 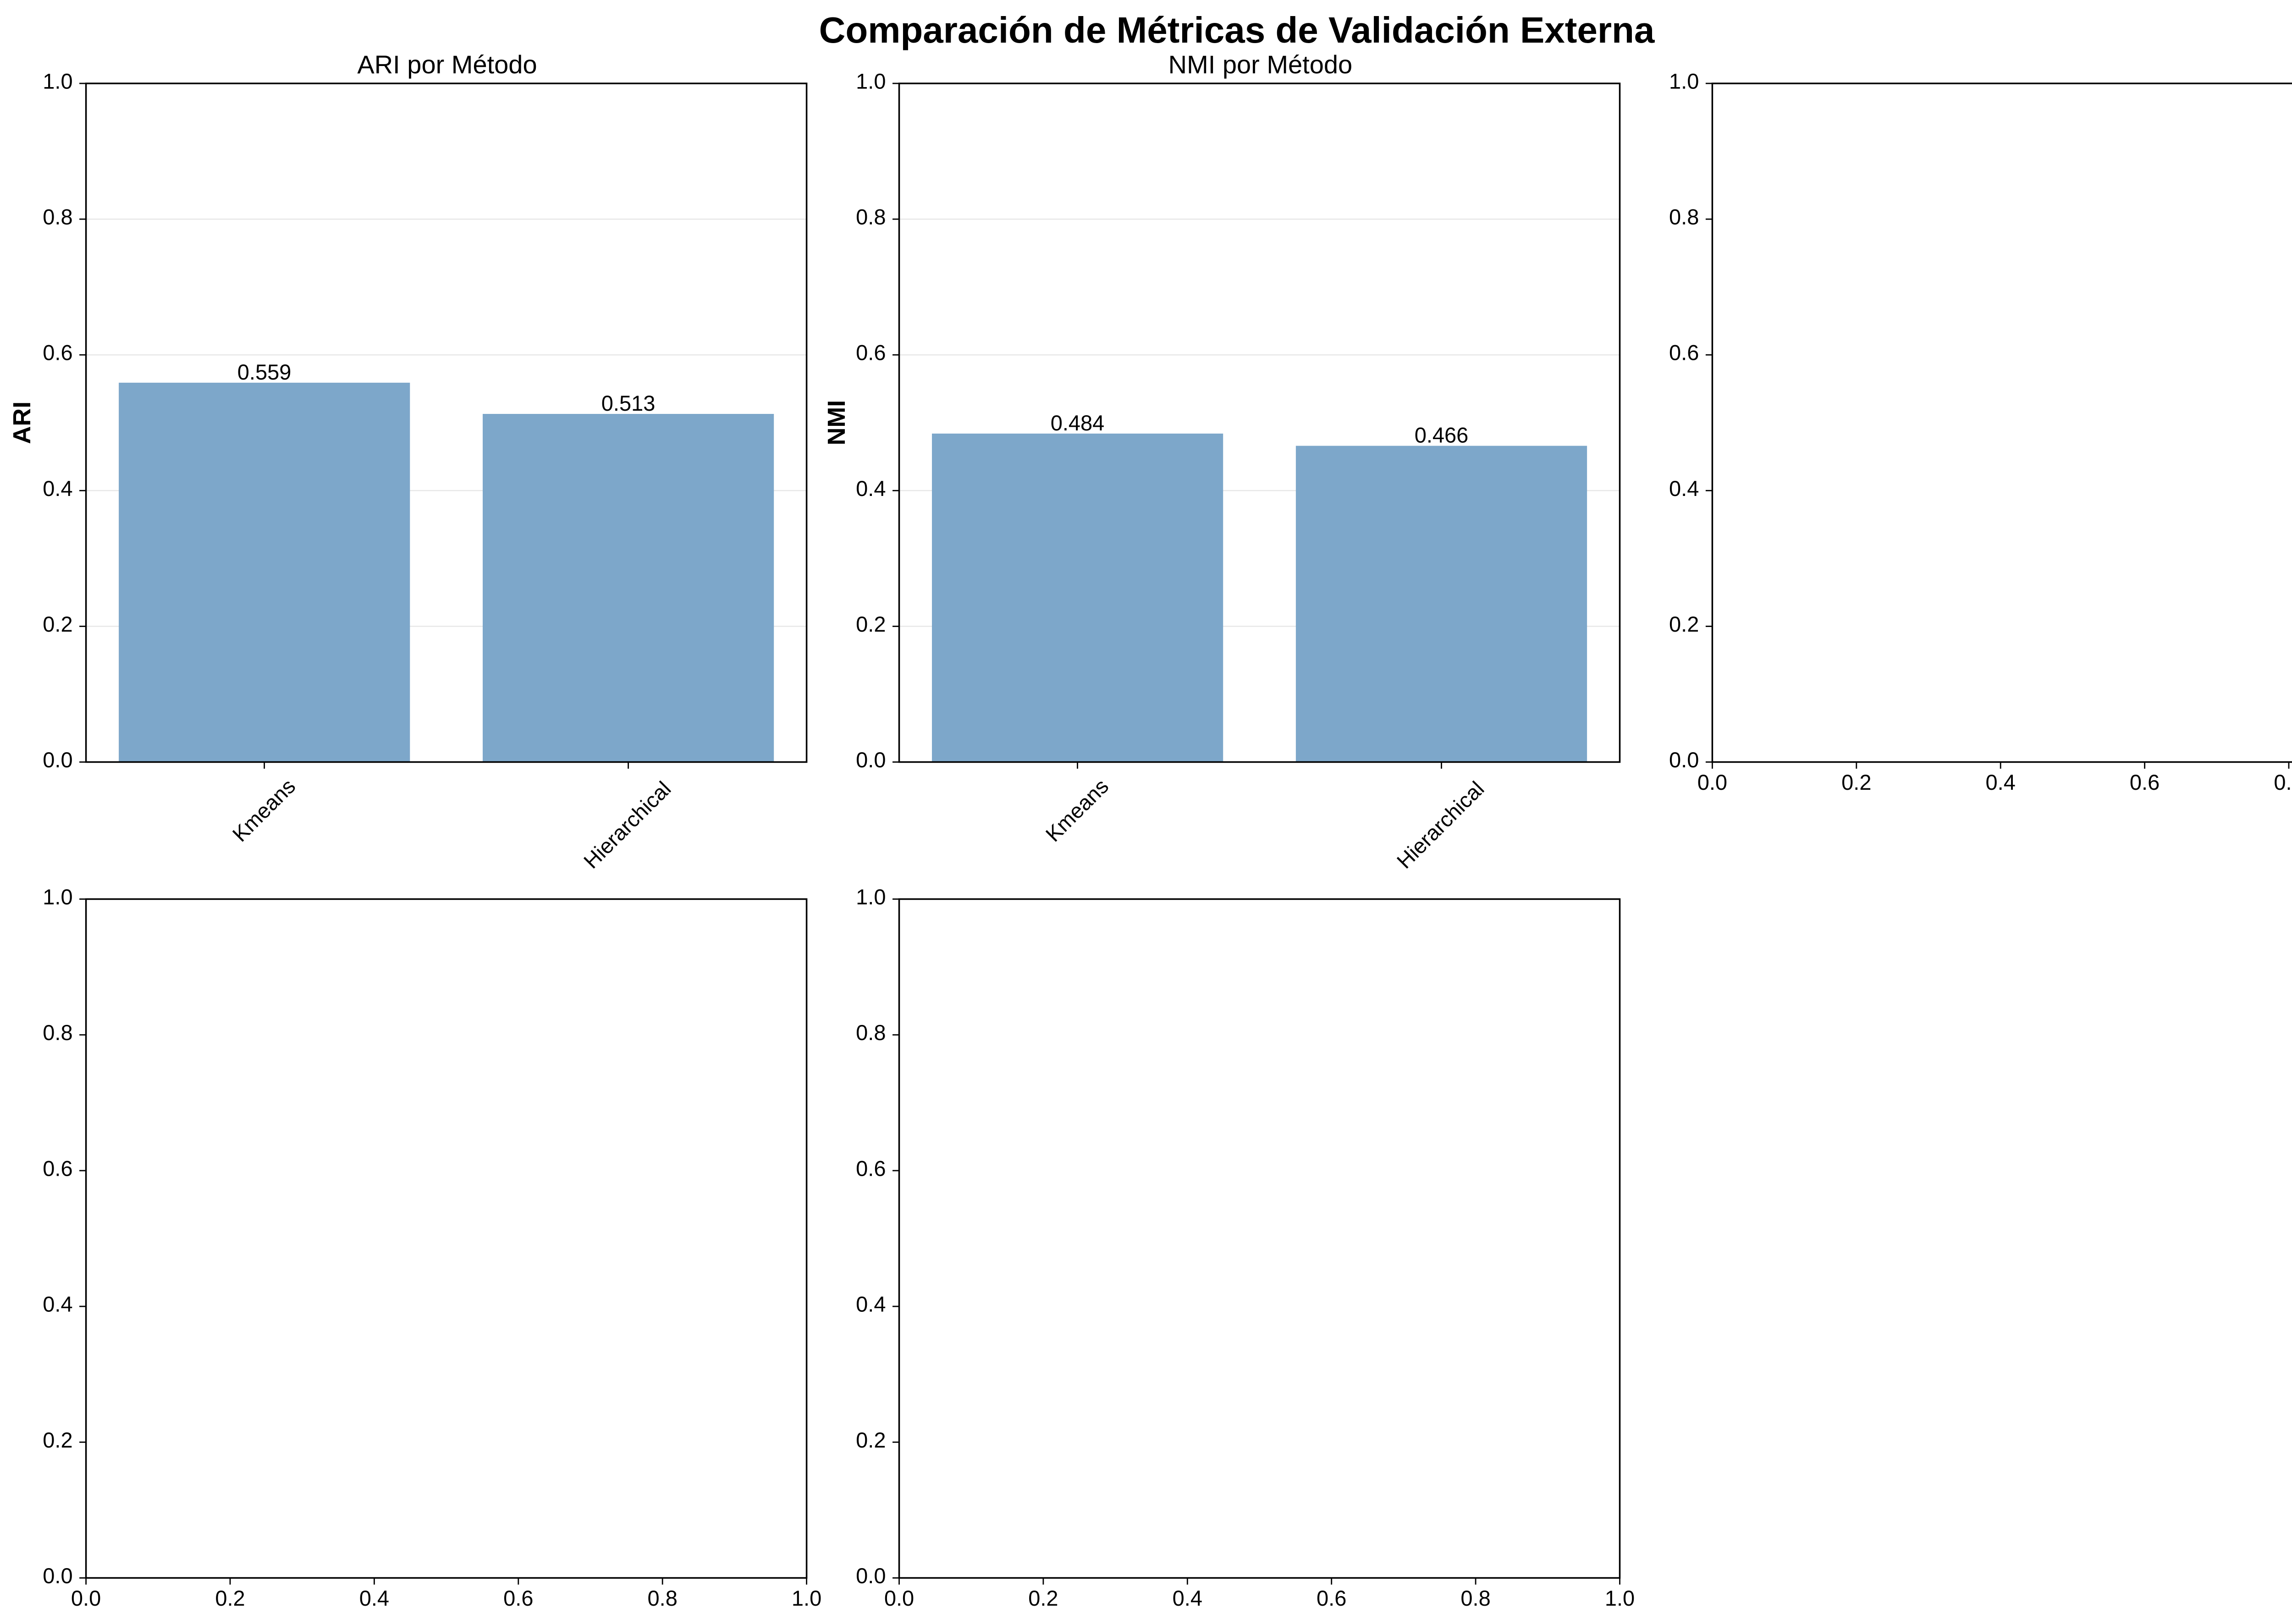 I want to click on svg-text: ARI, so click(x=22, y=423).